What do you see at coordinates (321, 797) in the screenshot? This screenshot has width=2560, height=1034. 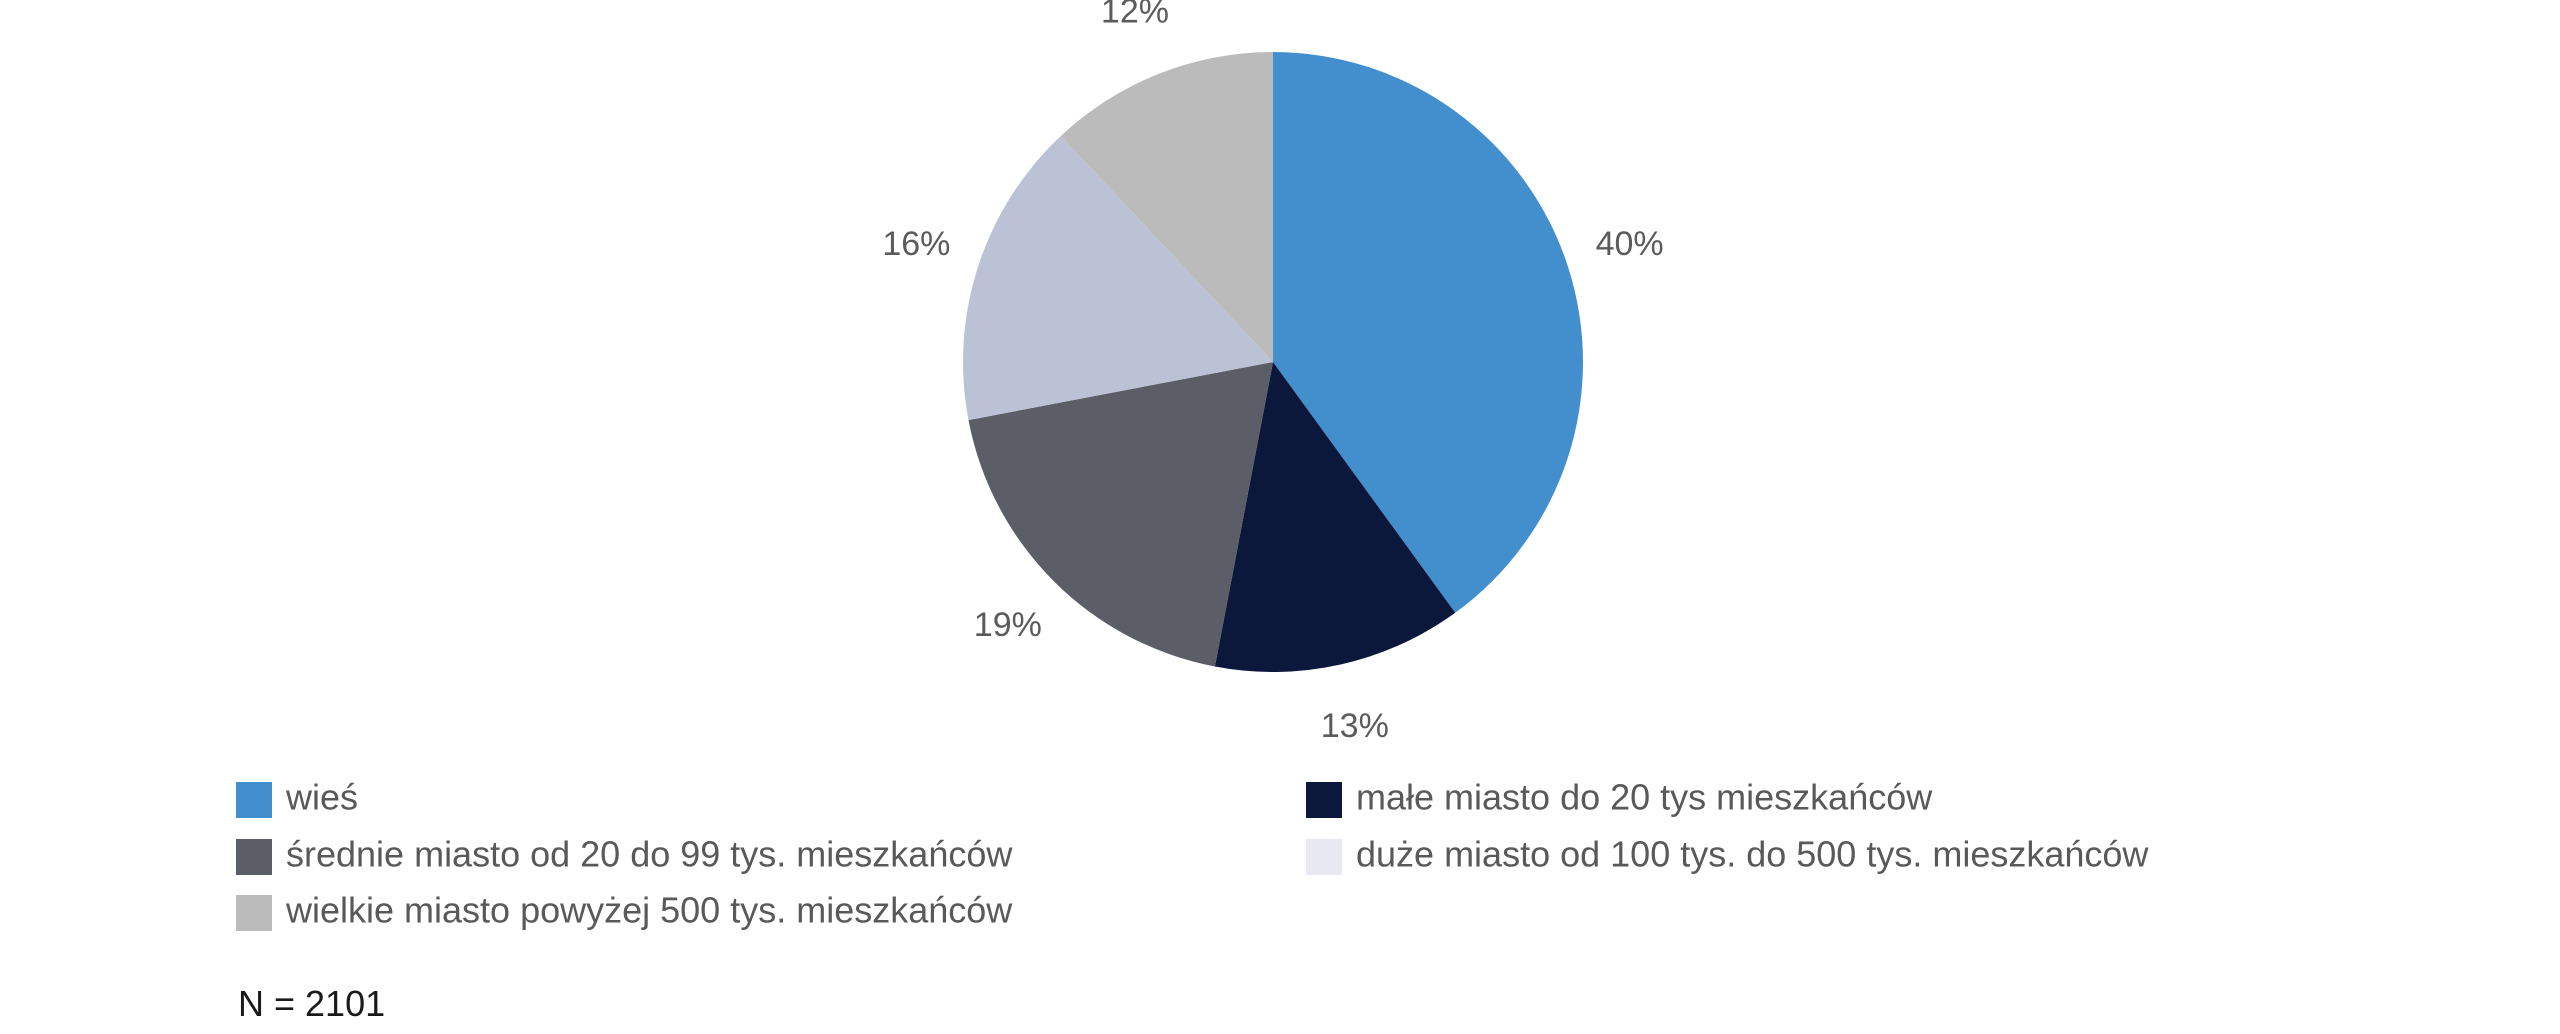 I see `legend-label-wies: wieś` at bounding box center [321, 797].